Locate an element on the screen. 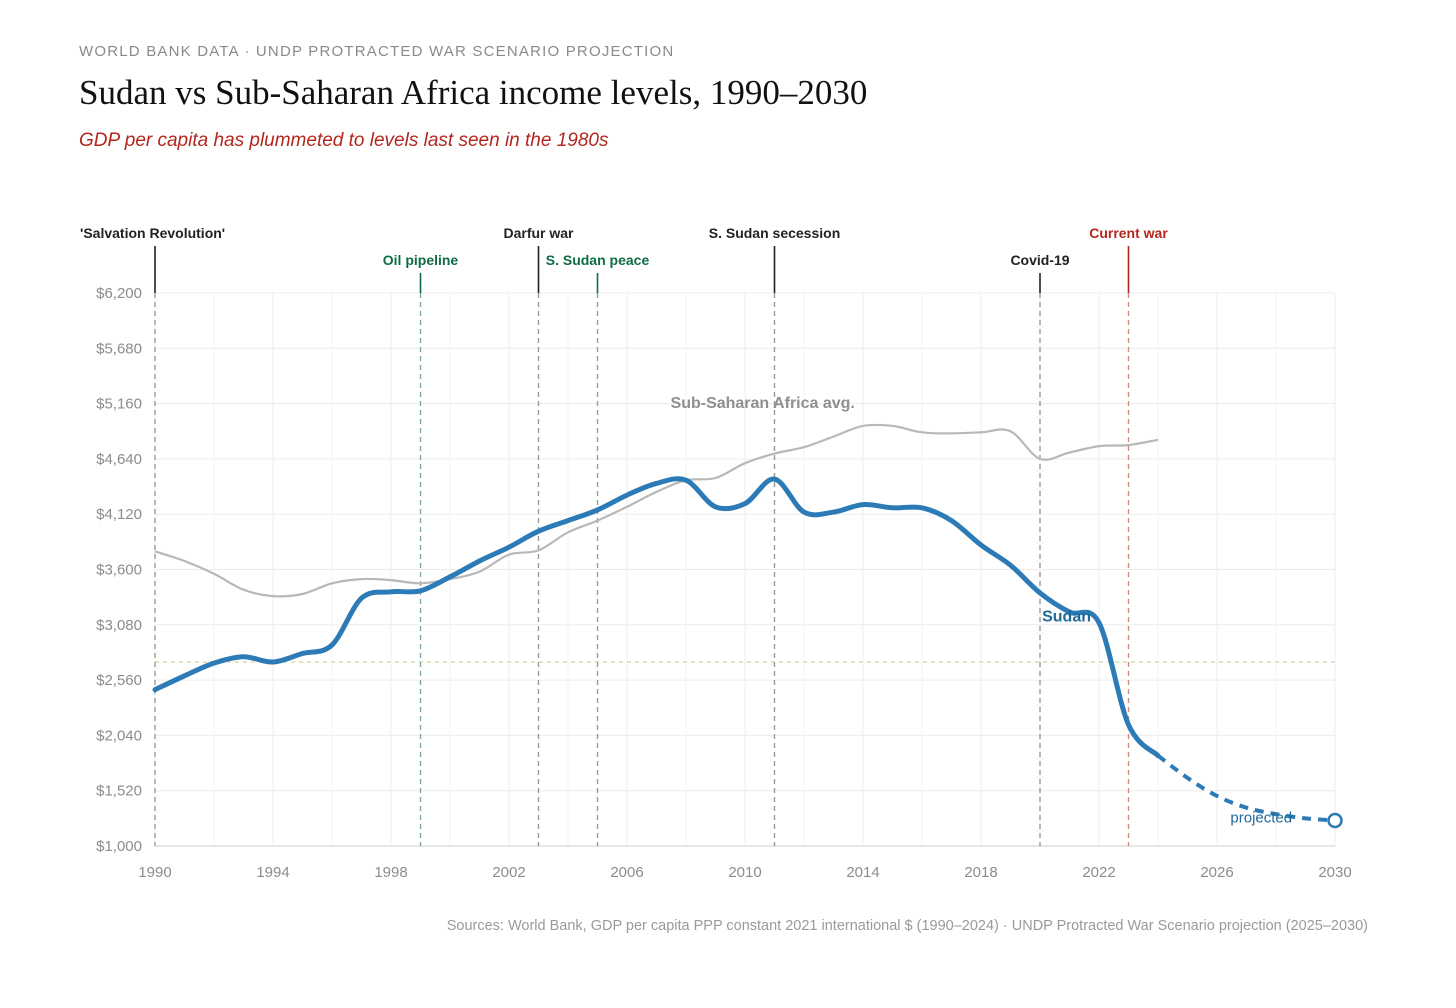  x-tick-label-6: 2014 is located at coordinates (862, 872).